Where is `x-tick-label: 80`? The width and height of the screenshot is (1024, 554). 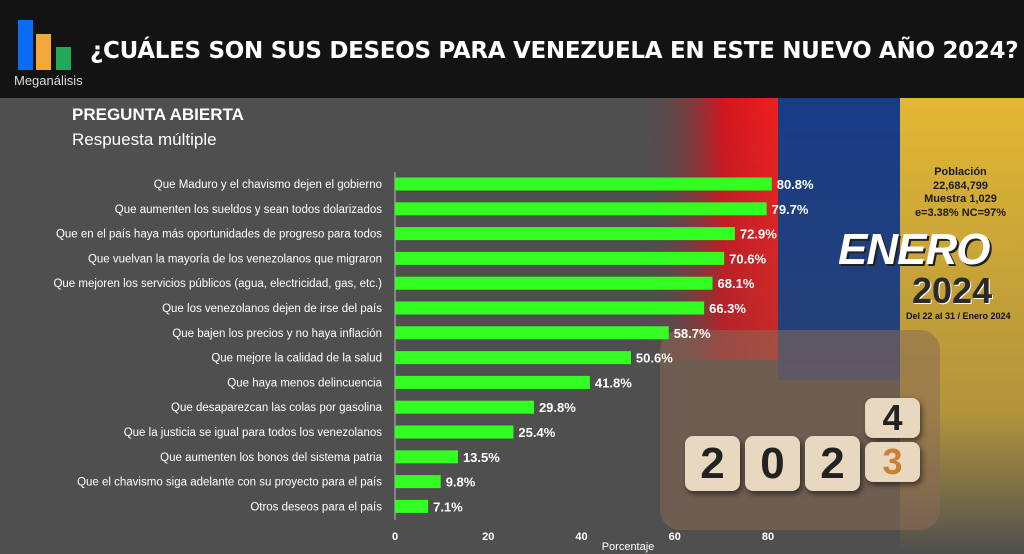
x-tick-label: 80 is located at coordinates (768, 537).